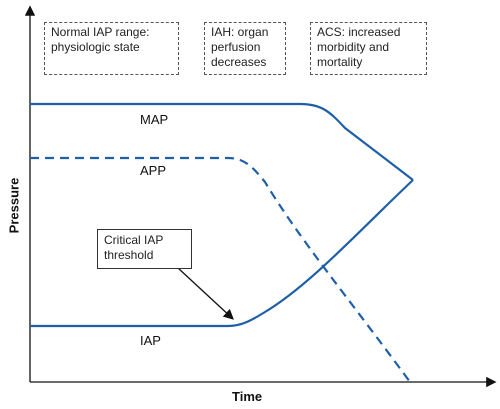 This screenshot has height=409, width=500. Describe the element at coordinates (153, 170) in the screenshot. I see `app-label: APP` at that location.